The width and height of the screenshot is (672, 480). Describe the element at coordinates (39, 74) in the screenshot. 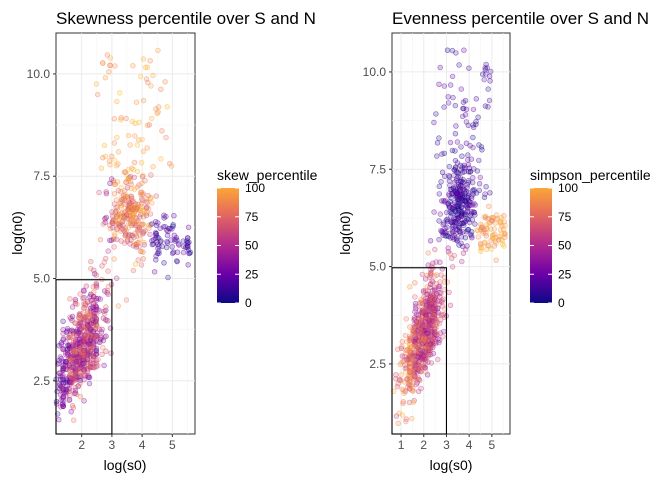

I see `y-tick-label: 10.0` at that location.